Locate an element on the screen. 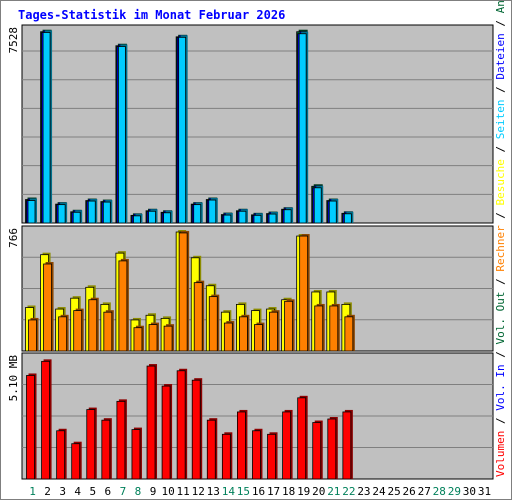  legend-item: Vol. Out is located at coordinates (500, 318).